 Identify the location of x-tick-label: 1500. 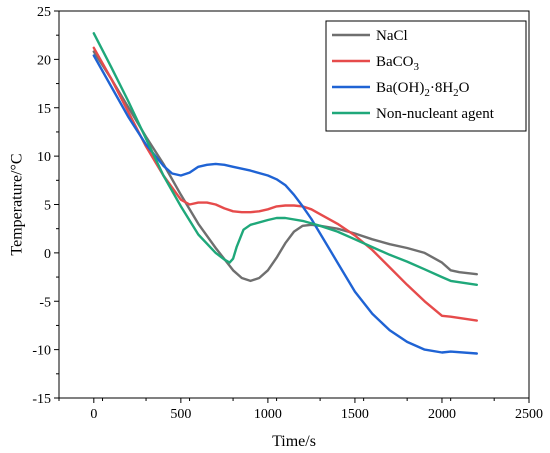
(355, 414).